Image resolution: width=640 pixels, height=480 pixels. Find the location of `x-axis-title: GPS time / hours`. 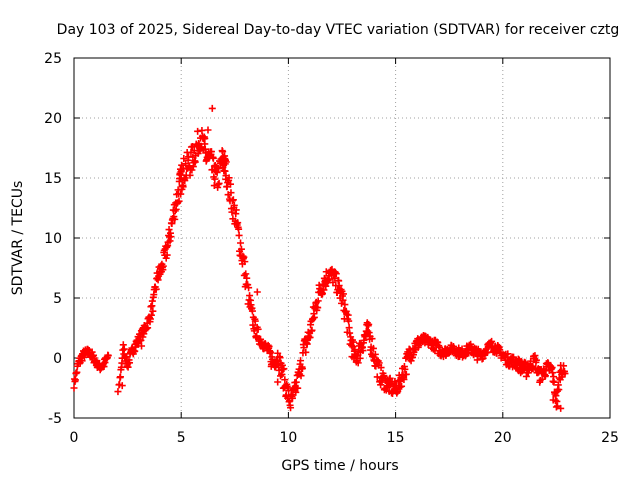

x-axis-title: GPS time / hours is located at coordinates (339, 466).